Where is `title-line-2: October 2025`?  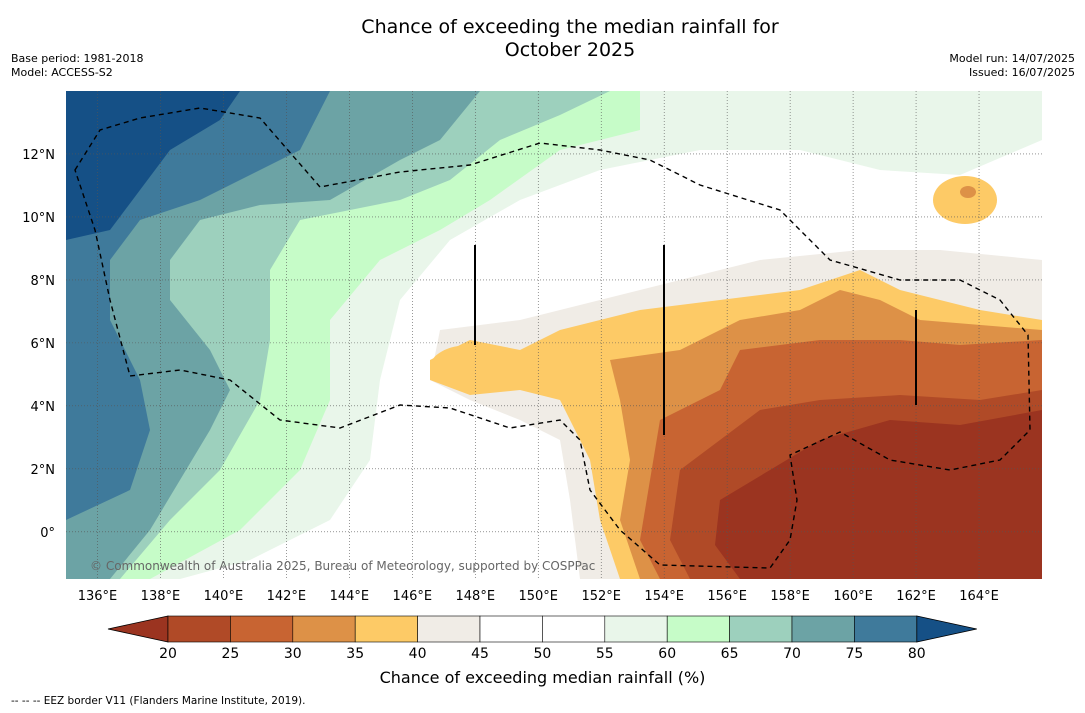 title-line-2: October 2025 is located at coordinates (570, 50).